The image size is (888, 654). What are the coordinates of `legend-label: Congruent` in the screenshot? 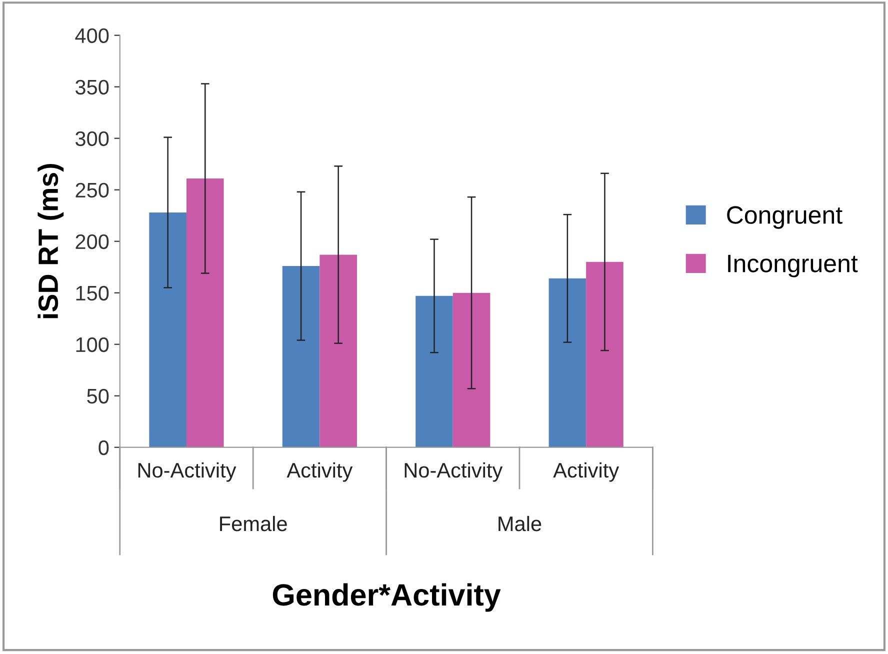 It's located at (784, 217).